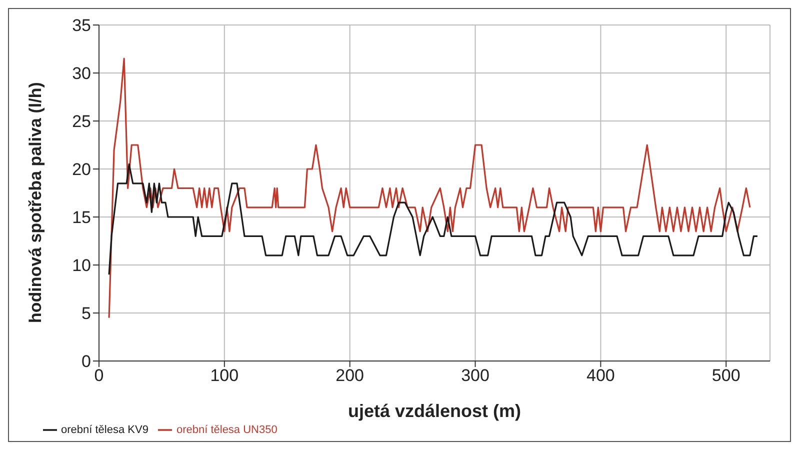  What do you see at coordinates (81, 218) in the screenshot?
I see `y-tick-label: 15` at bounding box center [81, 218].